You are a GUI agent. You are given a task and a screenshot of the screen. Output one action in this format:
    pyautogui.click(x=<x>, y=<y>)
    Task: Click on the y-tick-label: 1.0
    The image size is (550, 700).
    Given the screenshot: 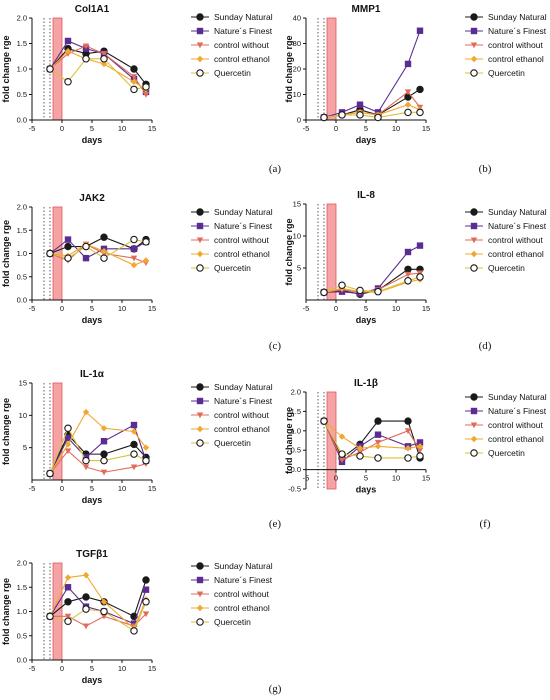 What is the action you would take?
    pyautogui.click(x=22, y=253)
    